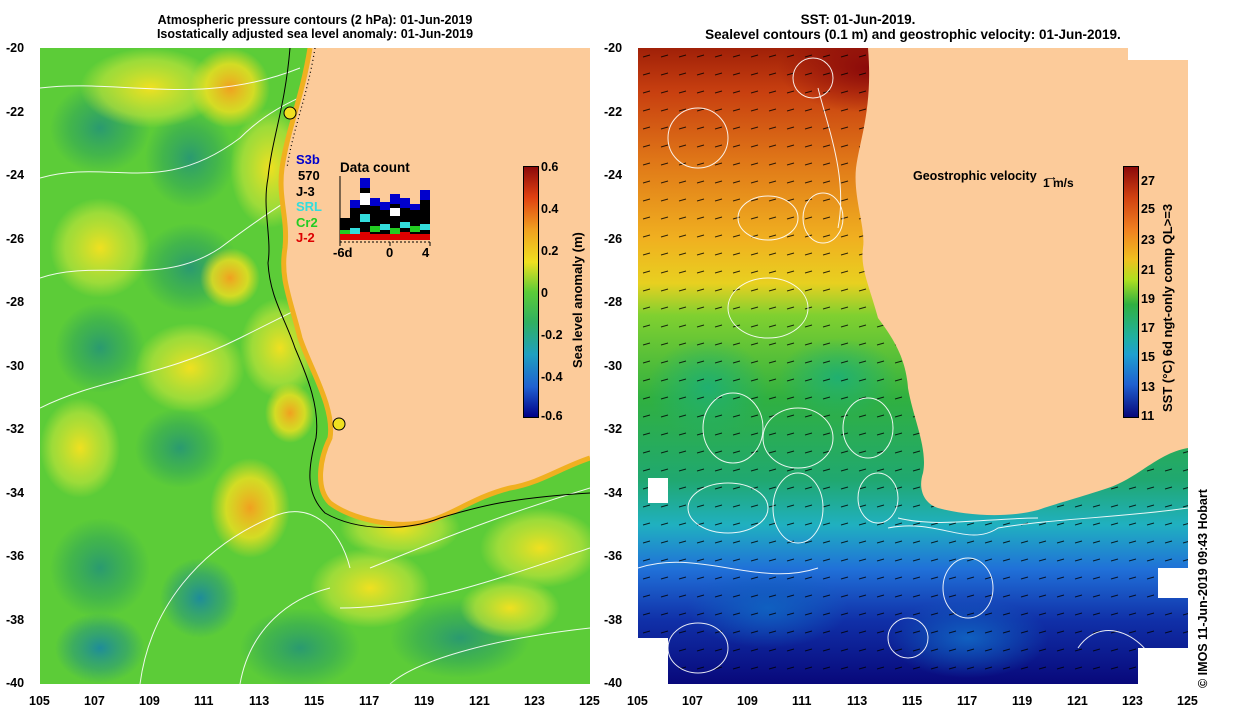  I want to click on left-x-tick: 105, so click(39, 701).